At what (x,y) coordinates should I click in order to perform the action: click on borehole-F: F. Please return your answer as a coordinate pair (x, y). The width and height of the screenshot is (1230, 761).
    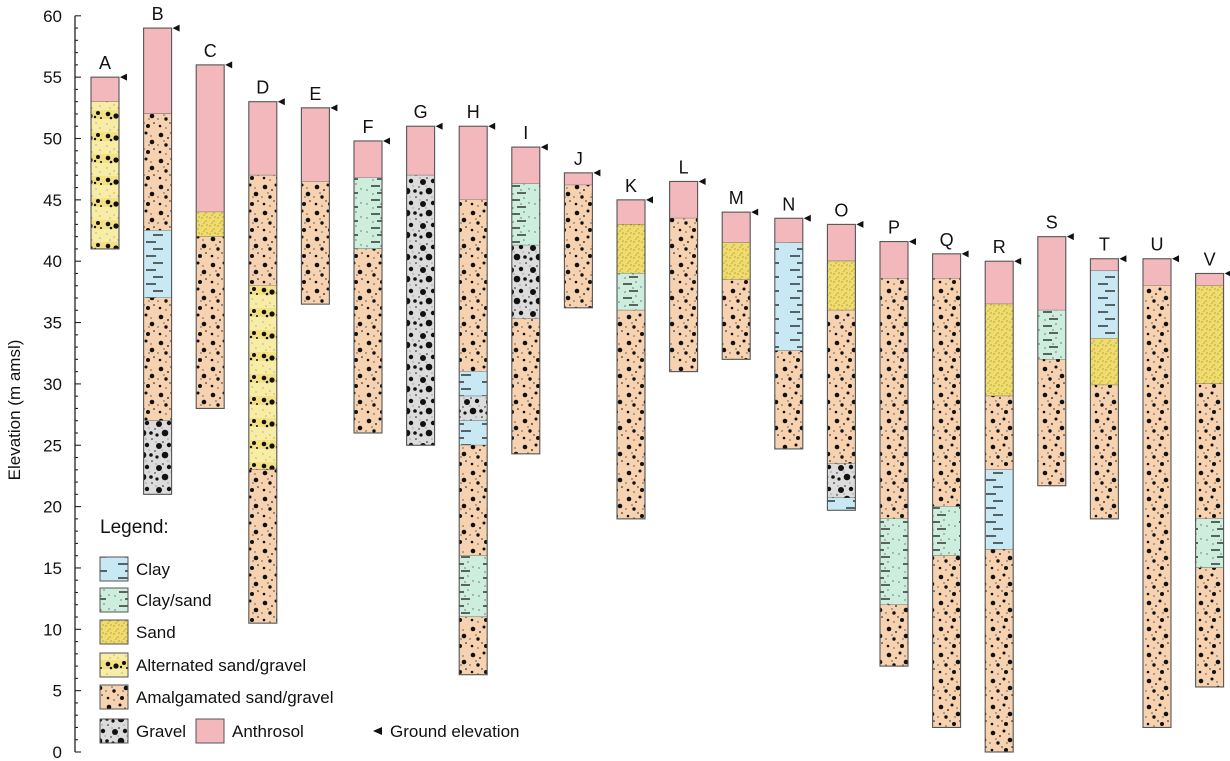
    Looking at the image, I should click on (371, 275).